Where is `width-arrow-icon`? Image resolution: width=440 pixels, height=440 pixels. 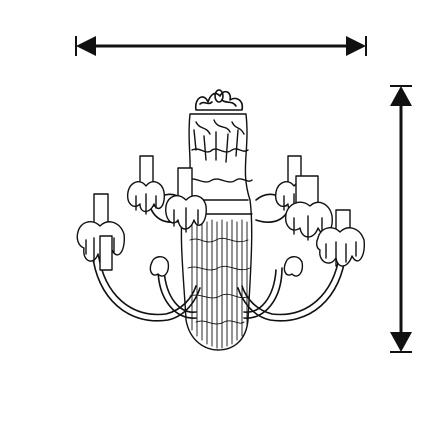 width-arrow-icon is located at coordinates (221, 46).